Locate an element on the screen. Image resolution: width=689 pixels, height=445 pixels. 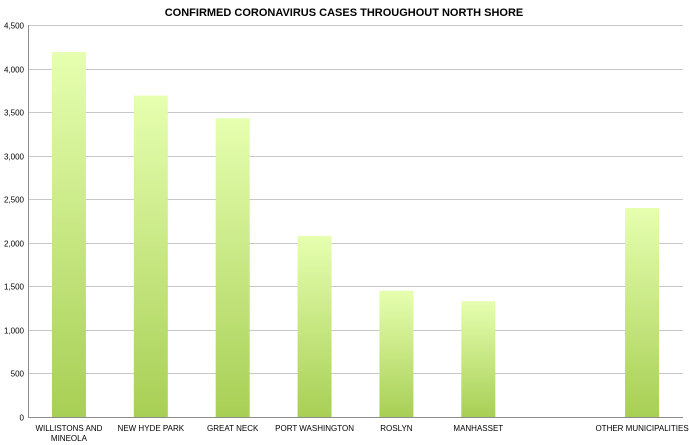
y-tick-label: 0 is located at coordinates (22, 418).